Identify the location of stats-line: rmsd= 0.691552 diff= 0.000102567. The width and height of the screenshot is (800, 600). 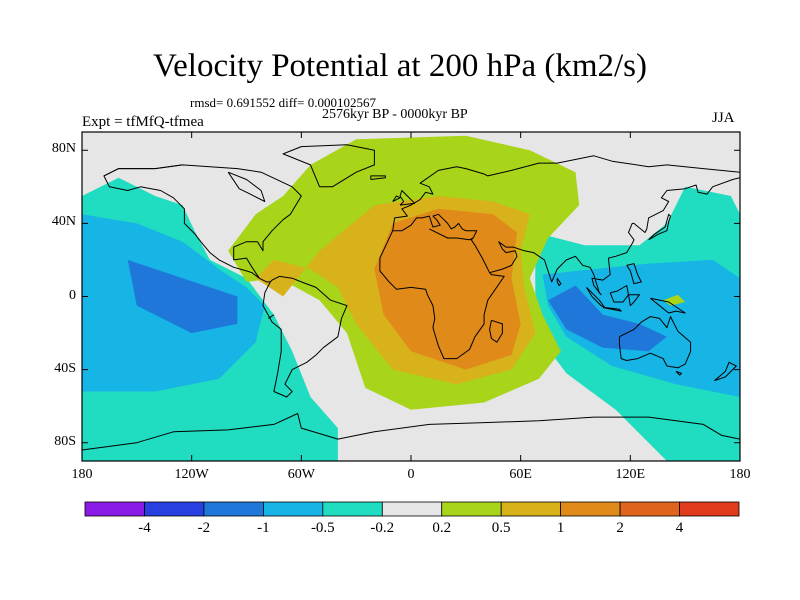
(283, 102).